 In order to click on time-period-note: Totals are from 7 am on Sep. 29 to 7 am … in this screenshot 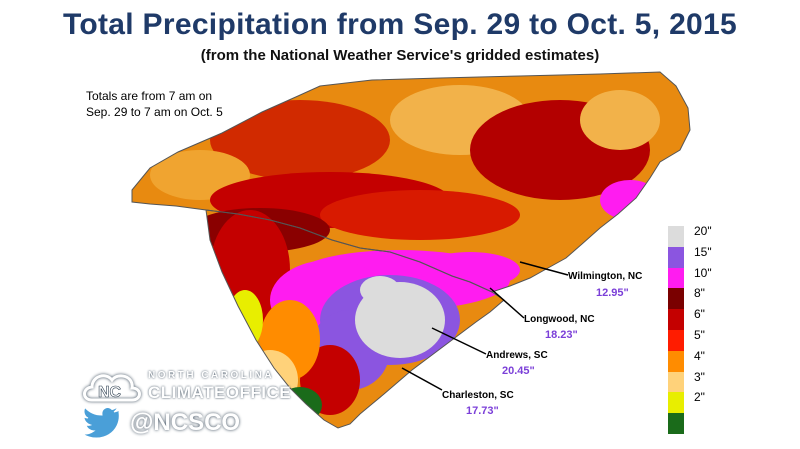, I will do `click(186, 104)`.